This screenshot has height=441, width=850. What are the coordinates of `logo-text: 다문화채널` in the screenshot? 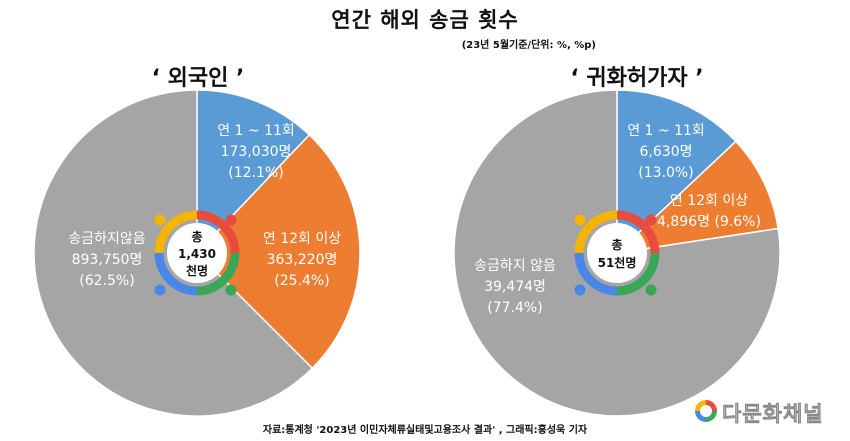 It's located at (773, 414).